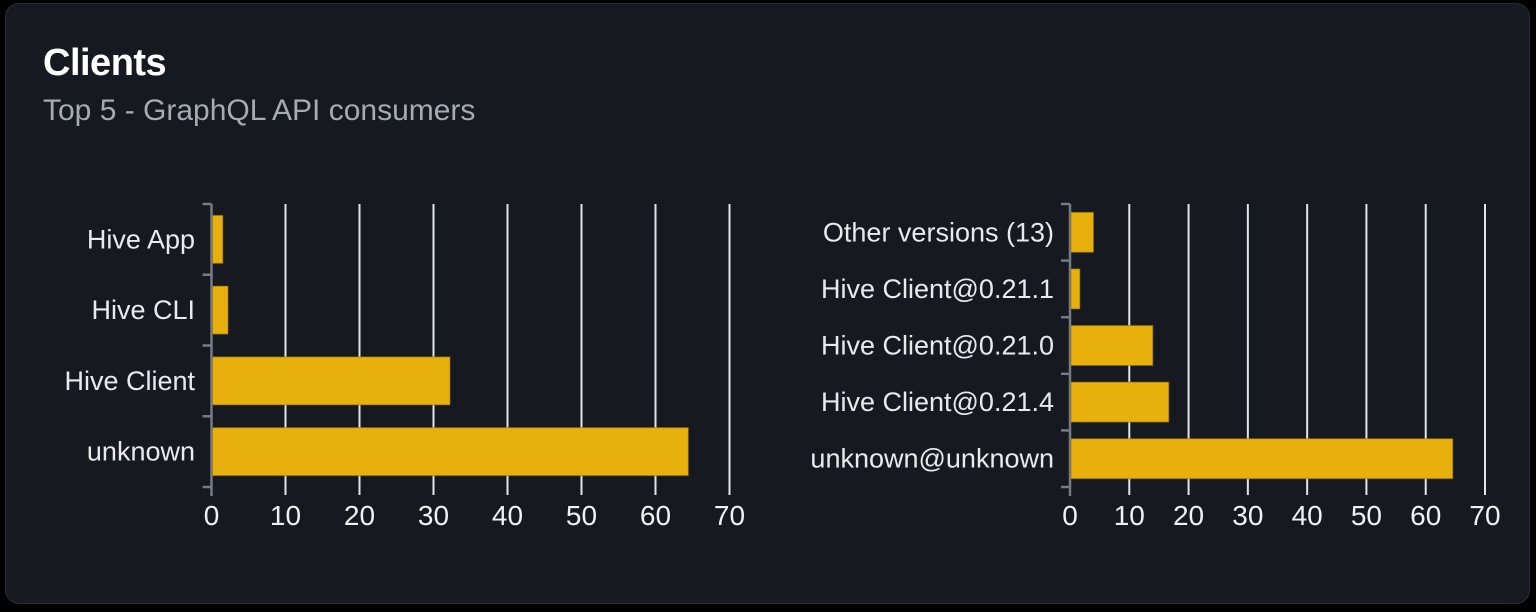  Describe the element at coordinates (937, 289) in the screenshot. I see `category-label: Hive Client@0.21.1` at that location.